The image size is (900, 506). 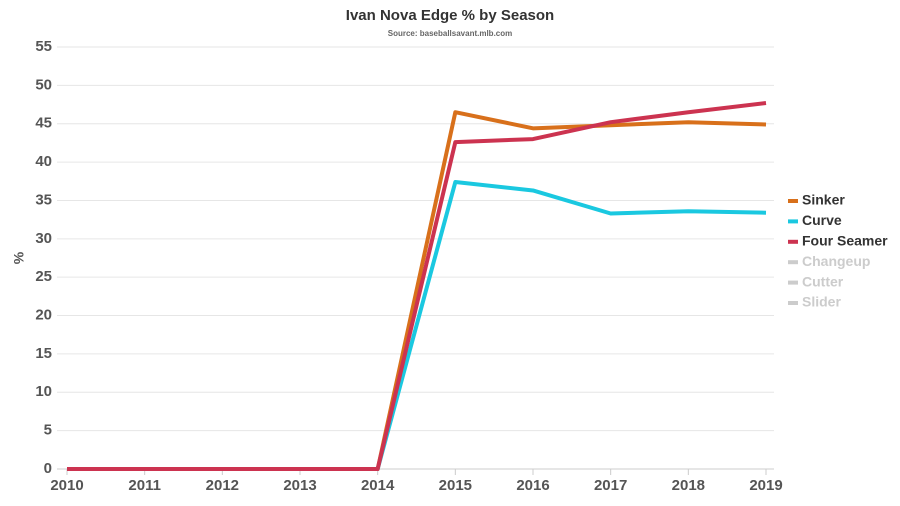 What do you see at coordinates (43, 238) in the screenshot?
I see `y-tick-label: 30` at bounding box center [43, 238].